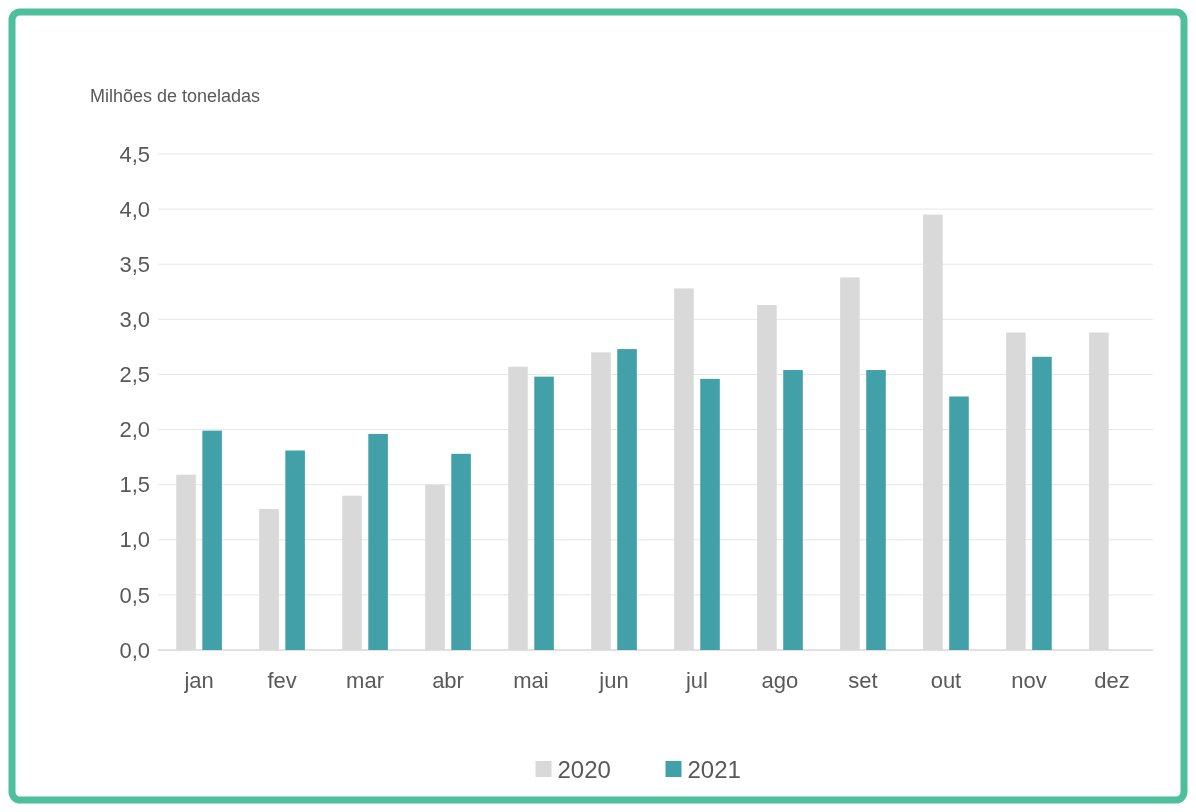 Image resolution: width=1196 pixels, height=812 pixels. I want to click on x-tick-label: ago, so click(780, 680).